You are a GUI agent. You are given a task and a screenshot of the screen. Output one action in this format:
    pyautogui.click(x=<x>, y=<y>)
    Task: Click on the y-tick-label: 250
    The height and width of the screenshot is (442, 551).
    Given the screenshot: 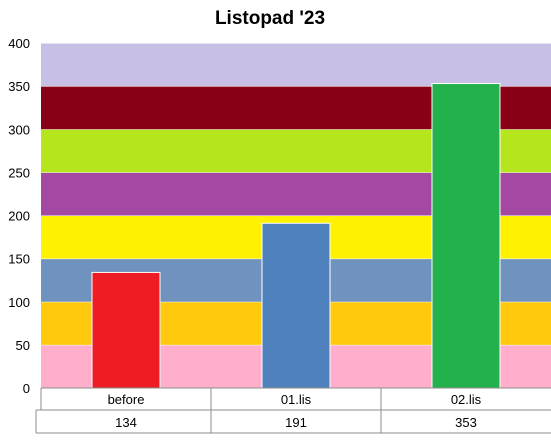 What is the action you would take?
    pyautogui.click(x=19, y=172)
    